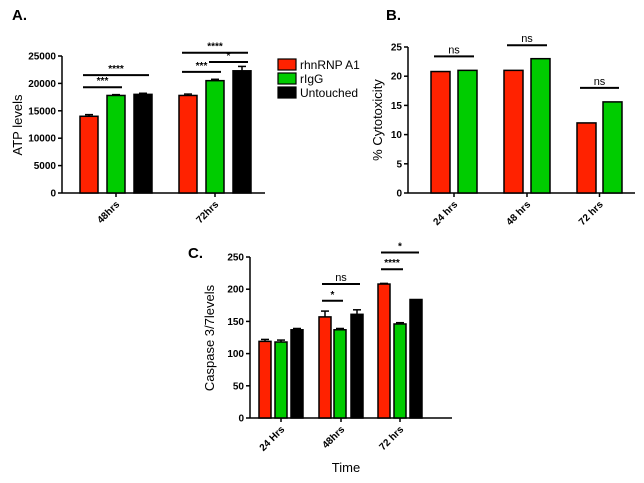 The height and width of the screenshot is (483, 644). Describe the element at coordinates (235, 322) in the screenshot. I see `y-tick-label: 150` at that location.